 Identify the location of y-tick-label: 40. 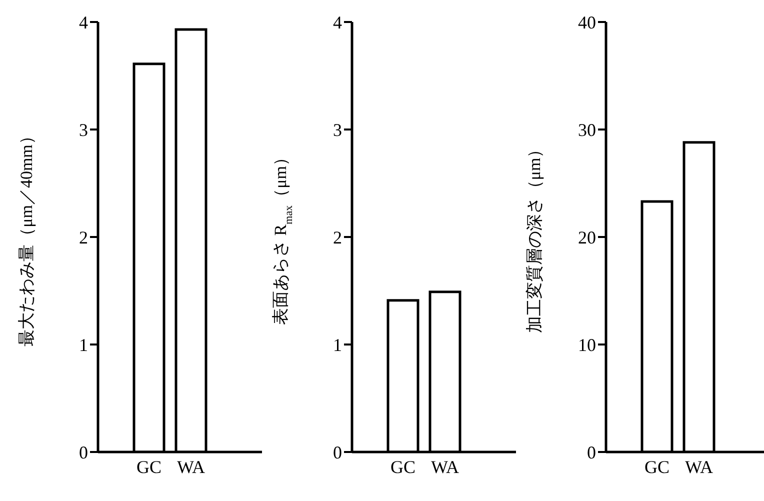
(587, 22).